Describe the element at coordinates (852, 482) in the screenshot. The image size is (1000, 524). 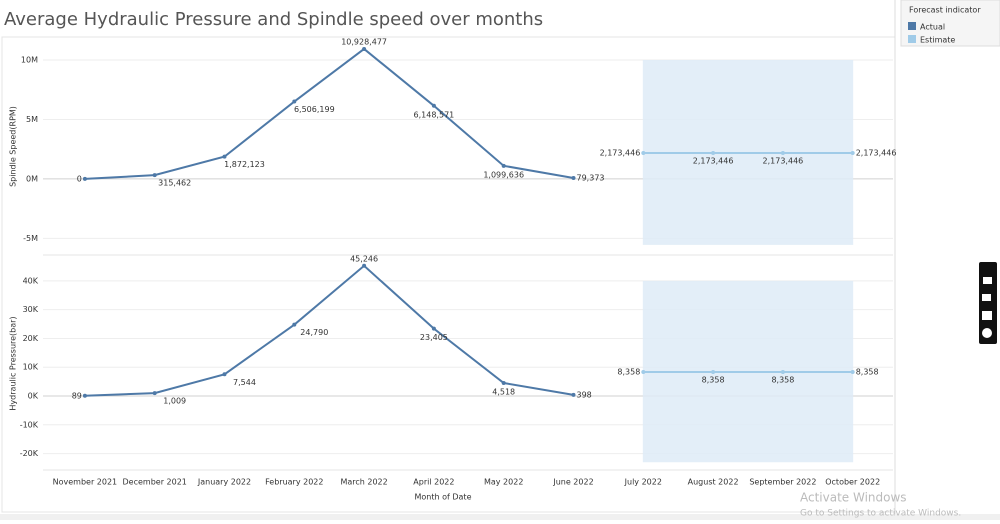
I see `x-tick-label: October 2022` at that location.